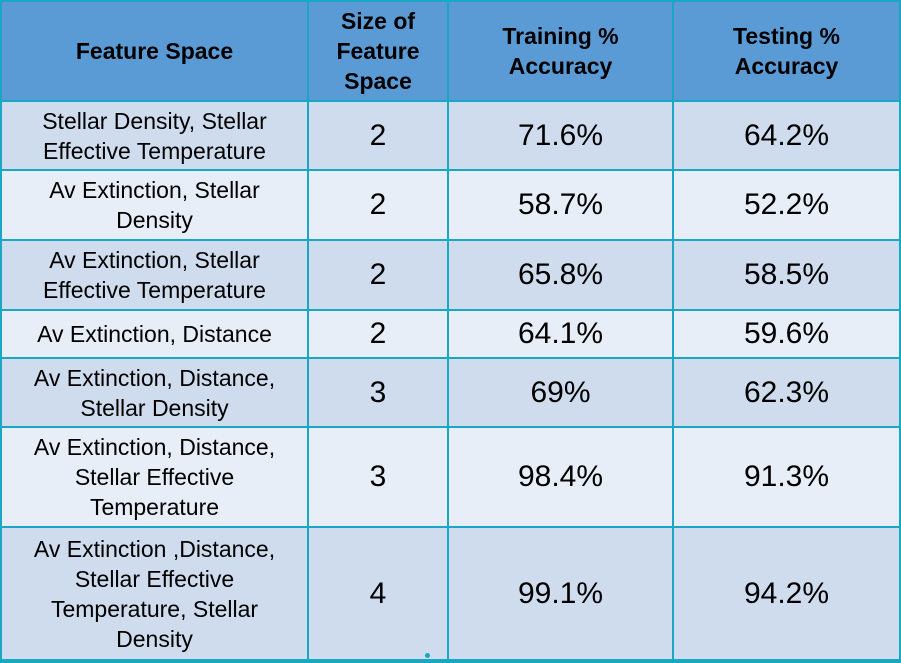  Describe the element at coordinates (786, 135) in the screenshot. I see `testing-accuracy-cell: 64.2%` at that location.